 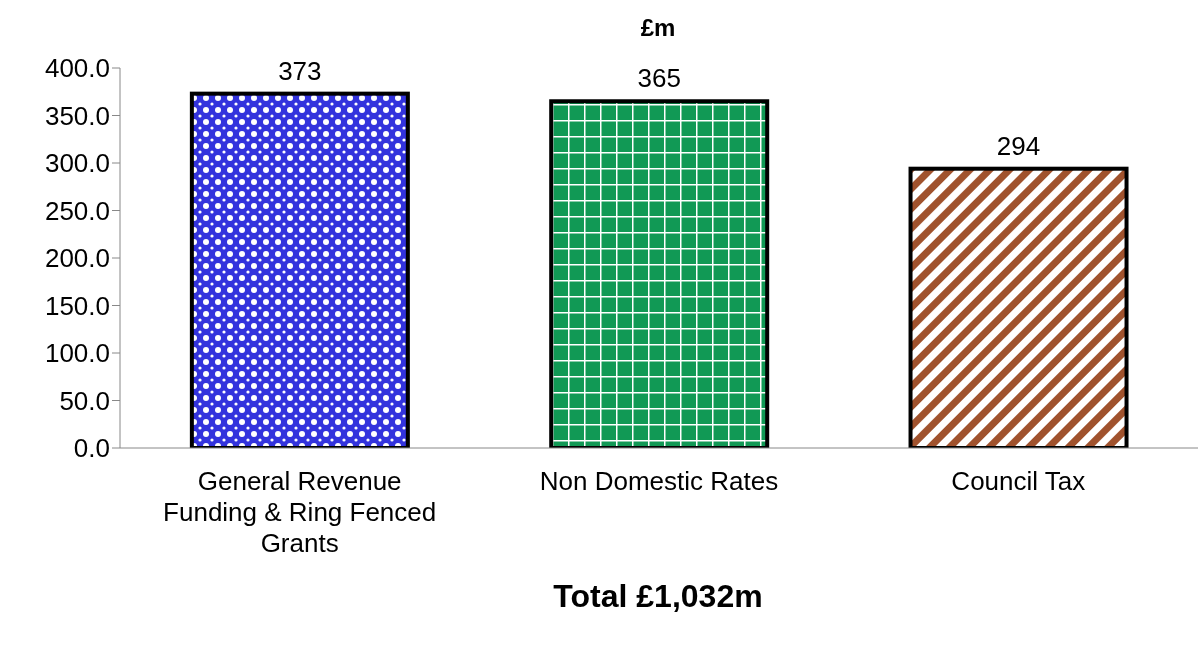 What do you see at coordinates (91, 448) in the screenshot?
I see `y-tick-label: 0.0` at bounding box center [91, 448].